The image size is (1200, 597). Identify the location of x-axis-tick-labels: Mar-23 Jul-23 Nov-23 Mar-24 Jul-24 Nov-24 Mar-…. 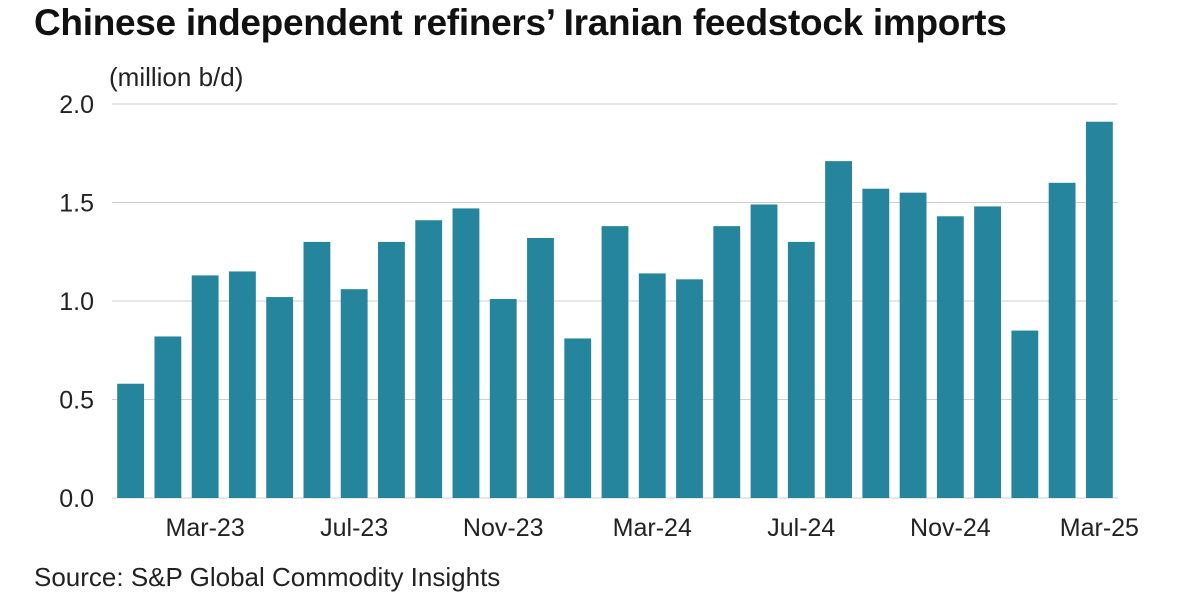
(652, 528).